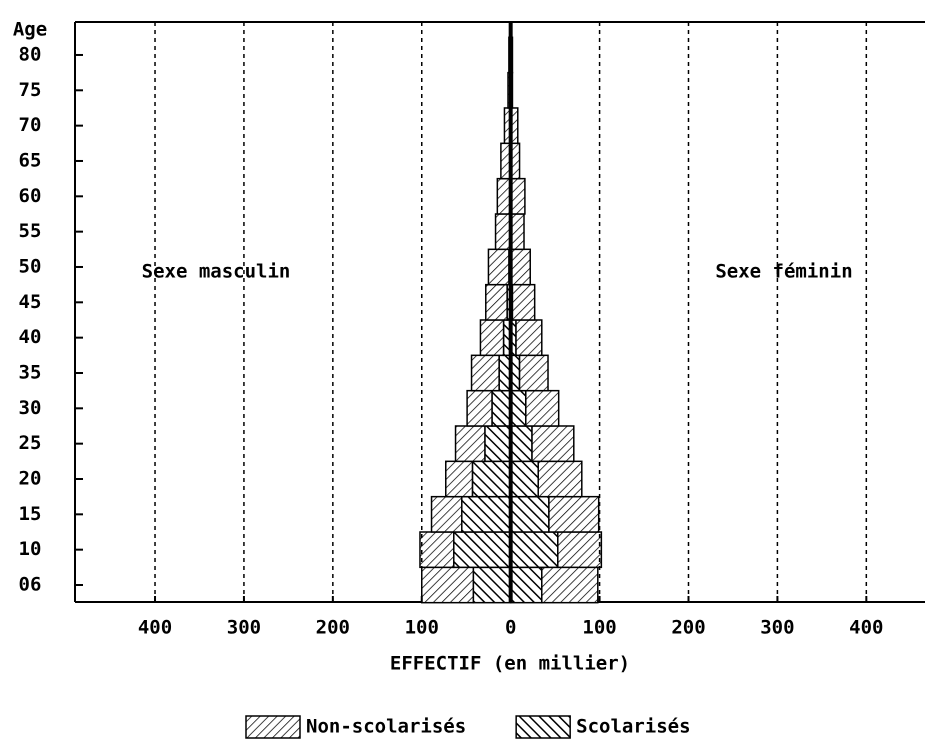  Describe the element at coordinates (386, 727) in the screenshot. I see `legend-label: Non-scolarisés` at that location.